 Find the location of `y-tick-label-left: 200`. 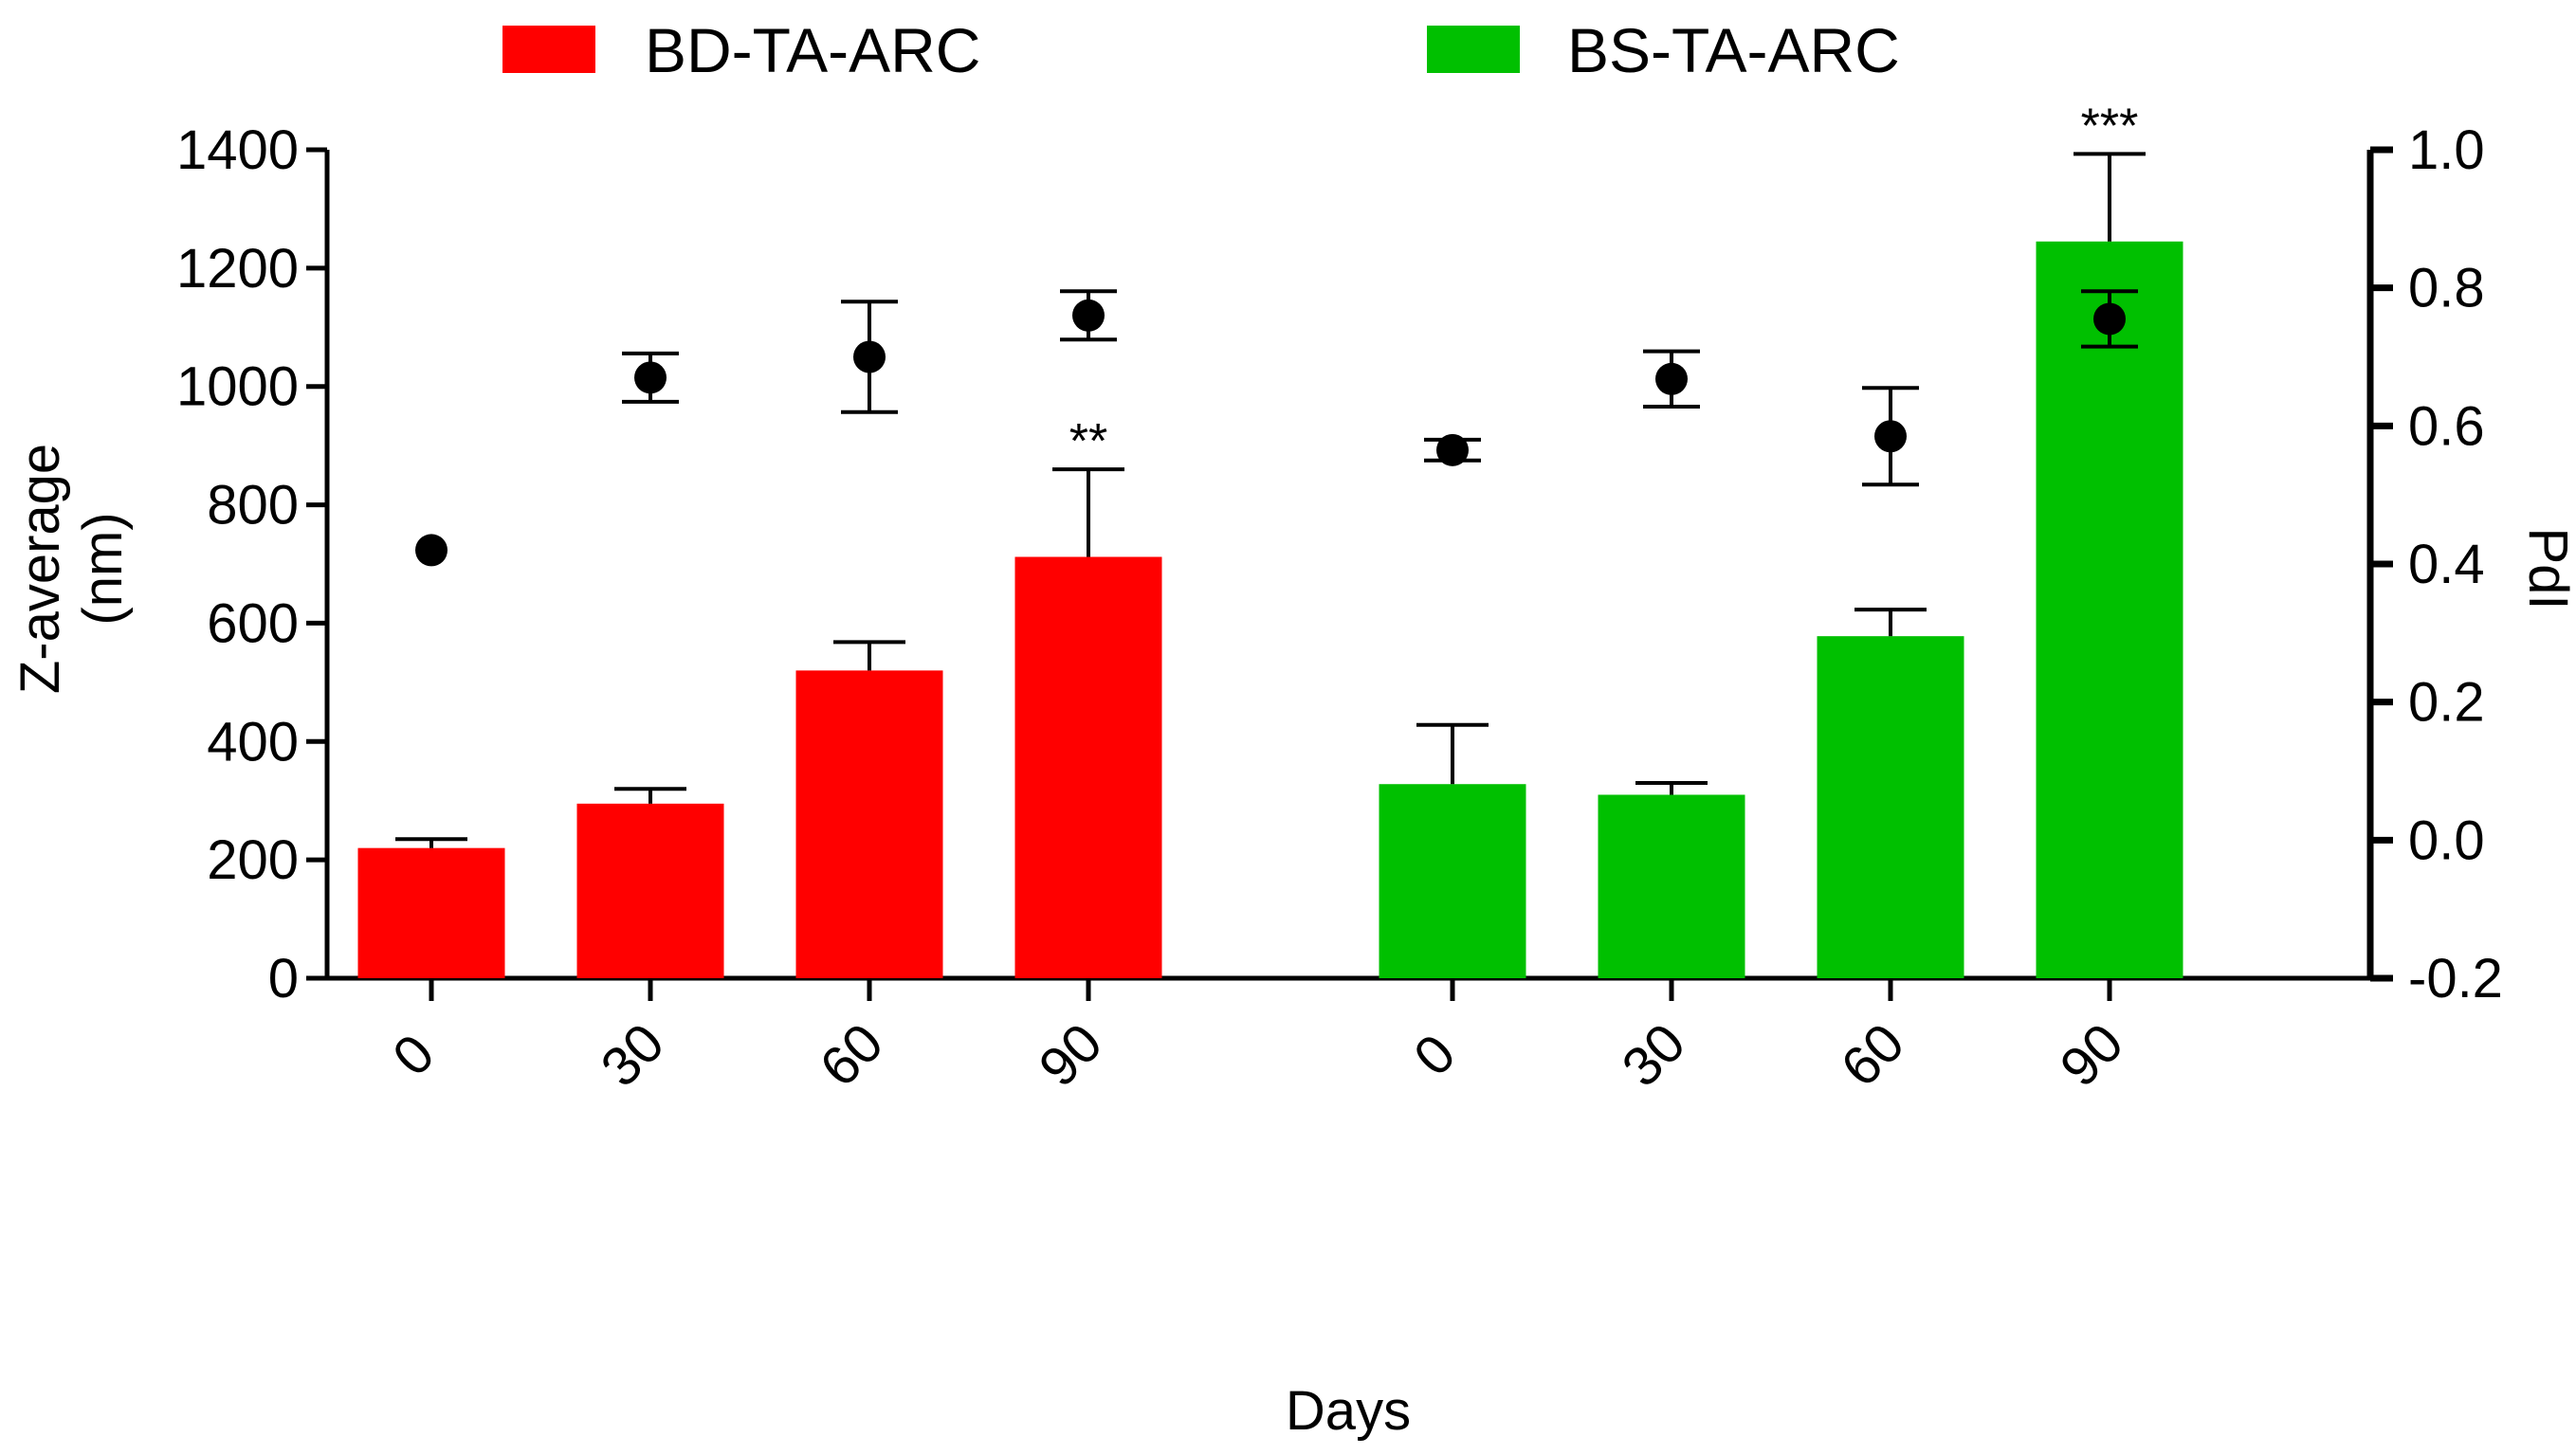

y-tick-label-left: 200 is located at coordinates (253, 860).